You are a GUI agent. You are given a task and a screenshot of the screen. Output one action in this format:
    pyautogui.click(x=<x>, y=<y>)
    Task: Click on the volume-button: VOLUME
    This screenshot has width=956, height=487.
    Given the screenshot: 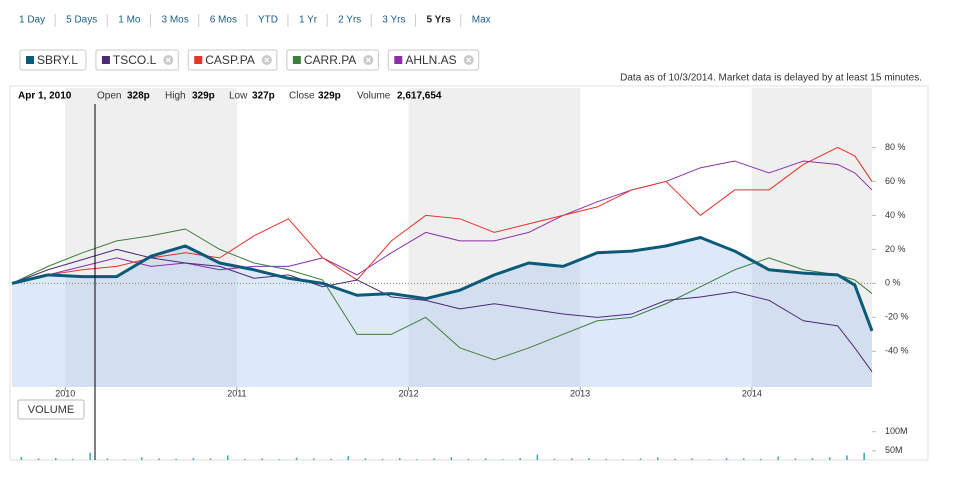 What is the action you would take?
    pyautogui.click(x=51, y=409)
    